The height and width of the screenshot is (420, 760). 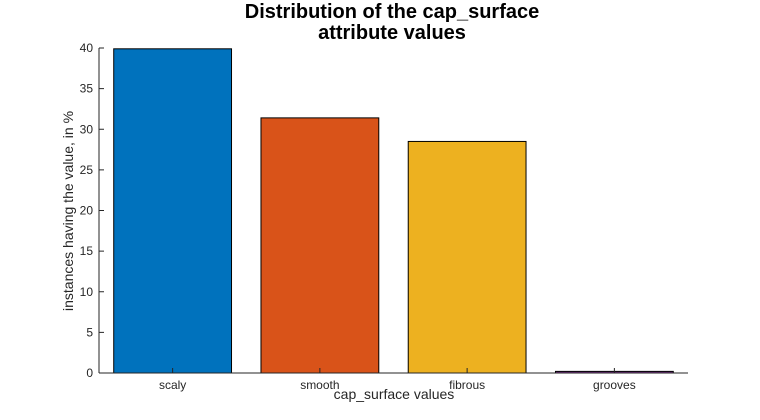 What do you see at coordinates (614, 385) in the screenshot?
I see `x-tick-label-grooves: grooves` at bounding box center [614, 385].